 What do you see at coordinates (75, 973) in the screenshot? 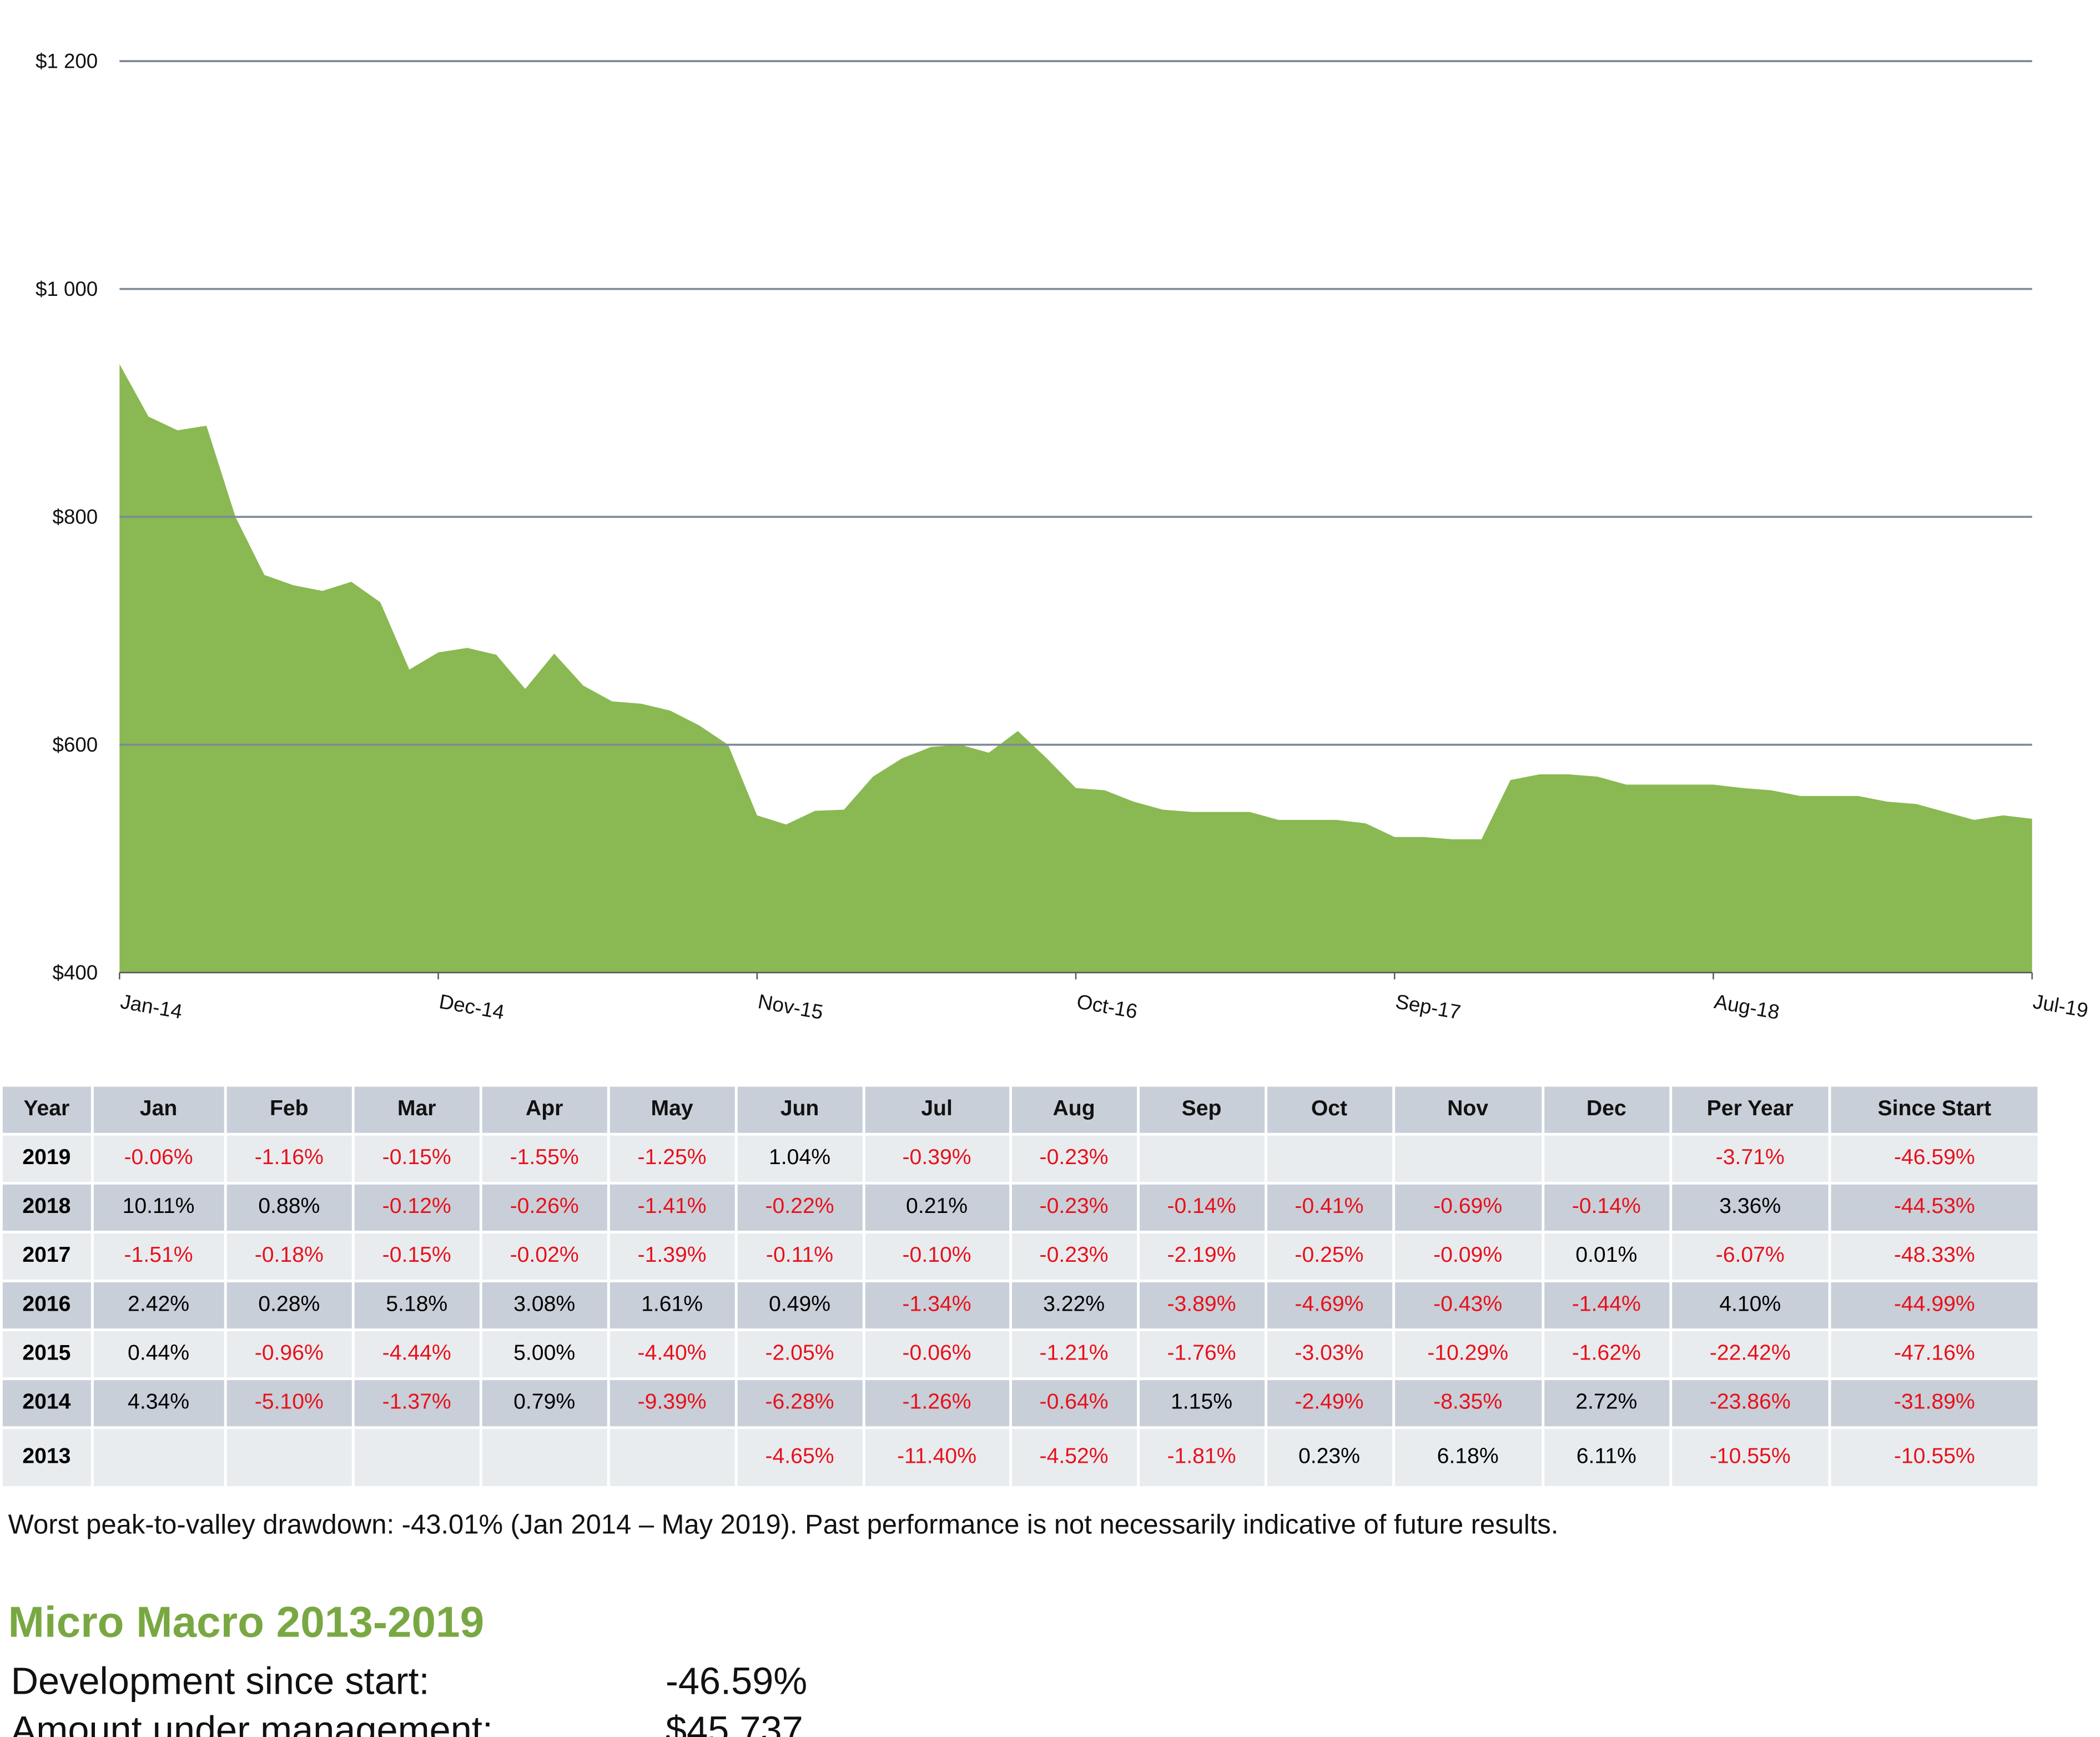
I see `y-tick-label: $400` at bounding box center [75, 973].